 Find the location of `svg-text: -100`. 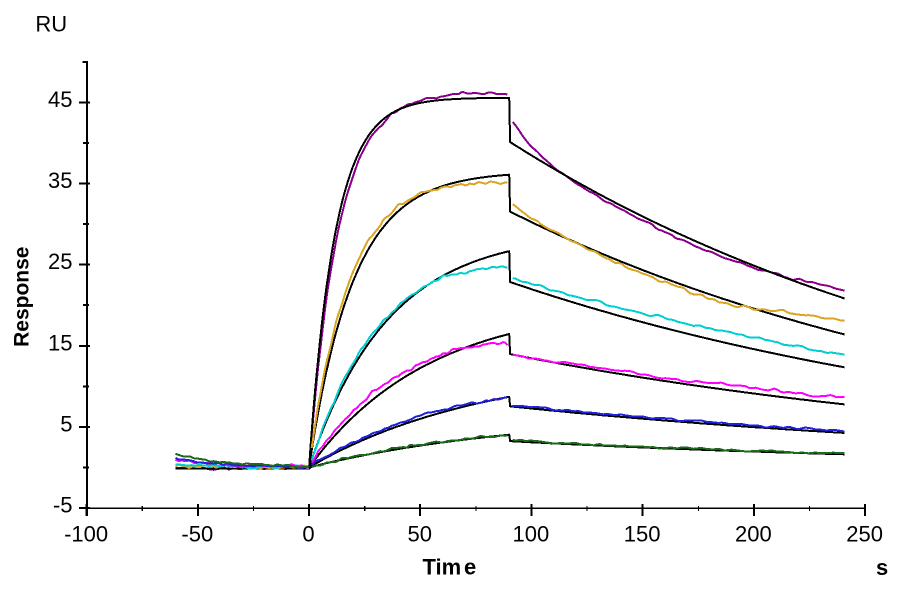

svg-text: -100 is located at coordinates (86, 534).